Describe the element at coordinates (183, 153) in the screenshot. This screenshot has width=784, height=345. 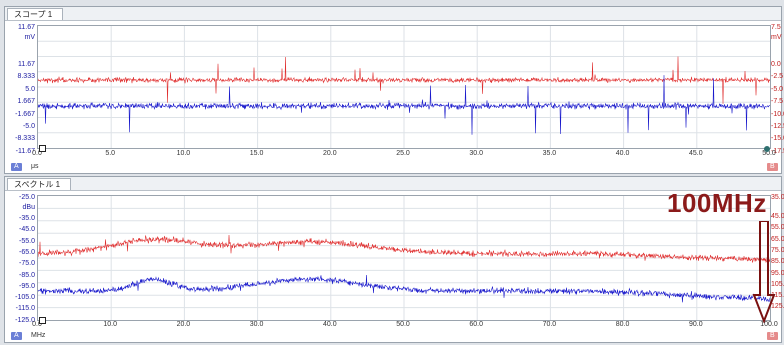
I see `scope-x-tick-2: 10.0` at that location.